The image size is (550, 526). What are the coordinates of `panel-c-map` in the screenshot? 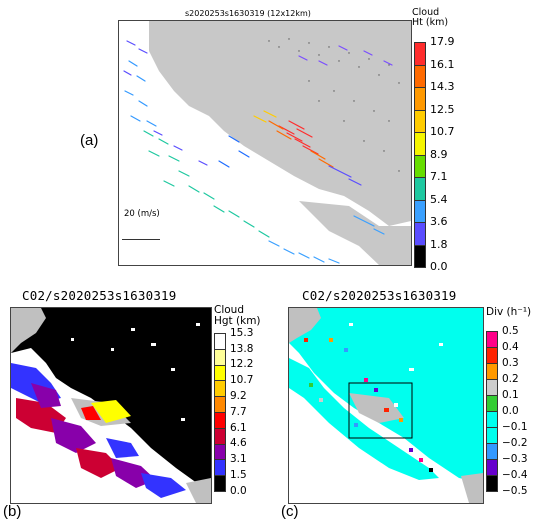 It's located at (386, 405).